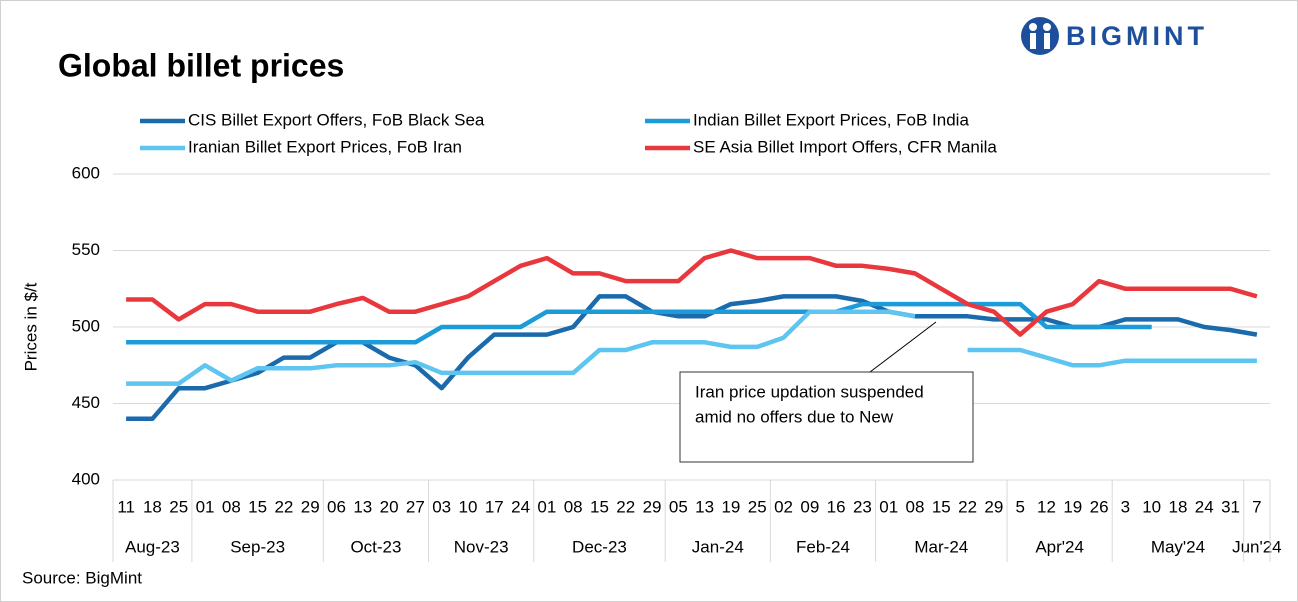  I want to click on x-tick-label: 03, so click(441, 506).